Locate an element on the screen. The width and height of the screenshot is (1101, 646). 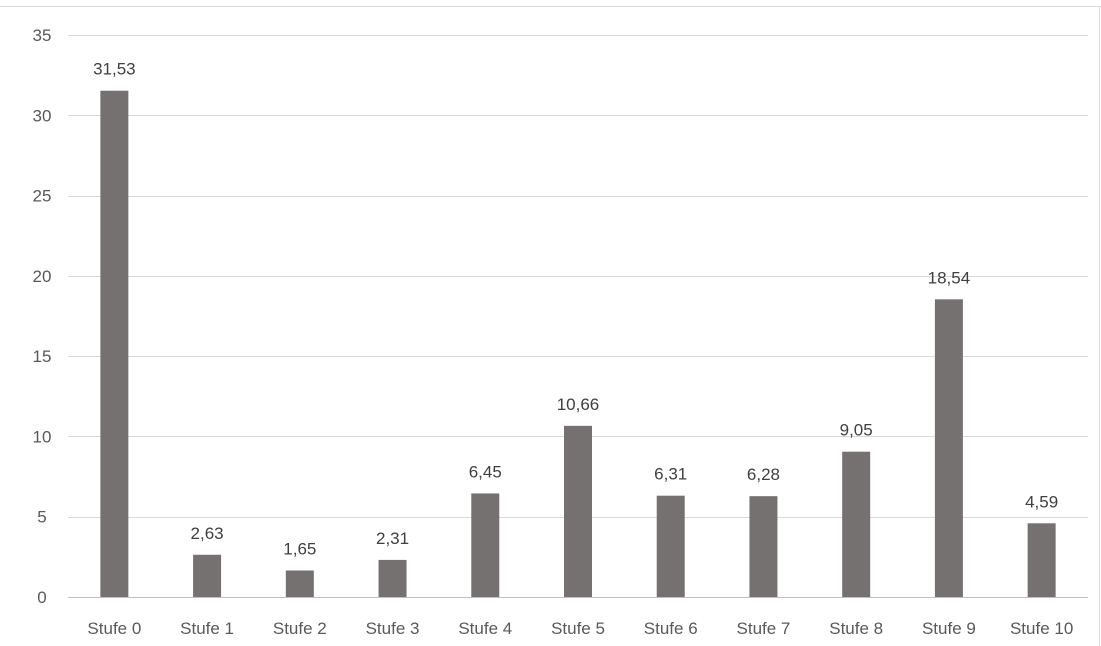
data-label: 4,59 is located at coordinates (1041, 501).